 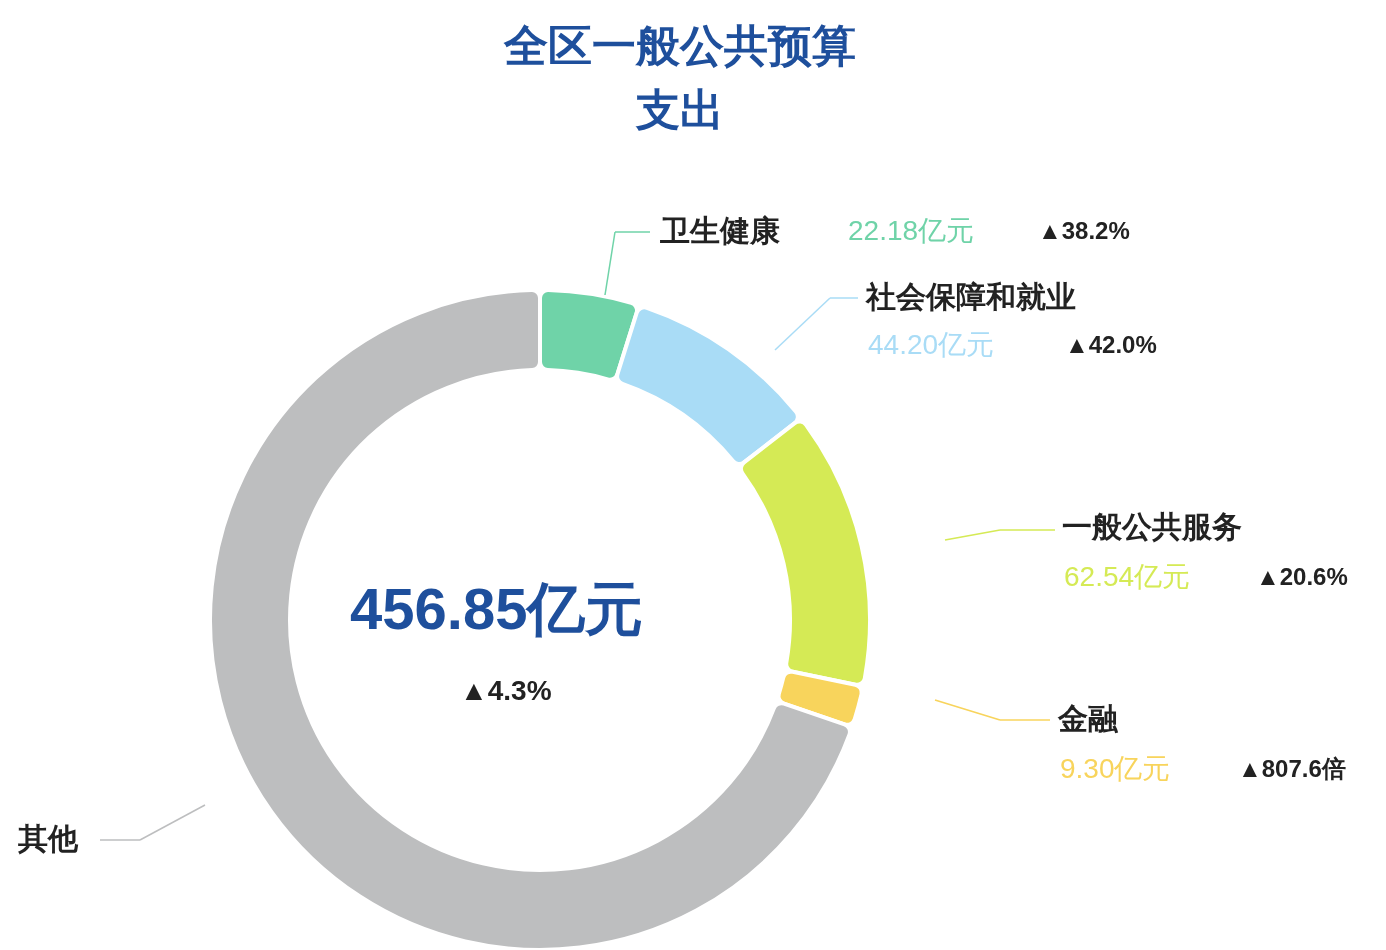 I want to click on data-label: 9.30亿元, so click(x=1115, y=768).